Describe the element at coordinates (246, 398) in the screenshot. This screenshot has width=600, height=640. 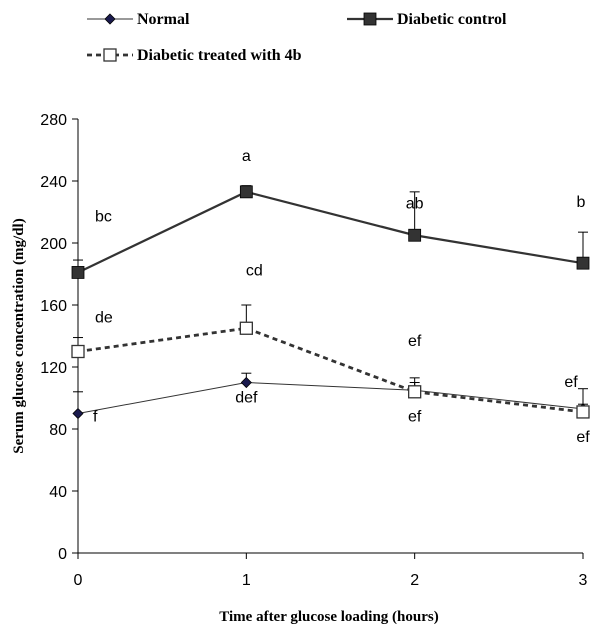
I see `significance-label: def` at that location.